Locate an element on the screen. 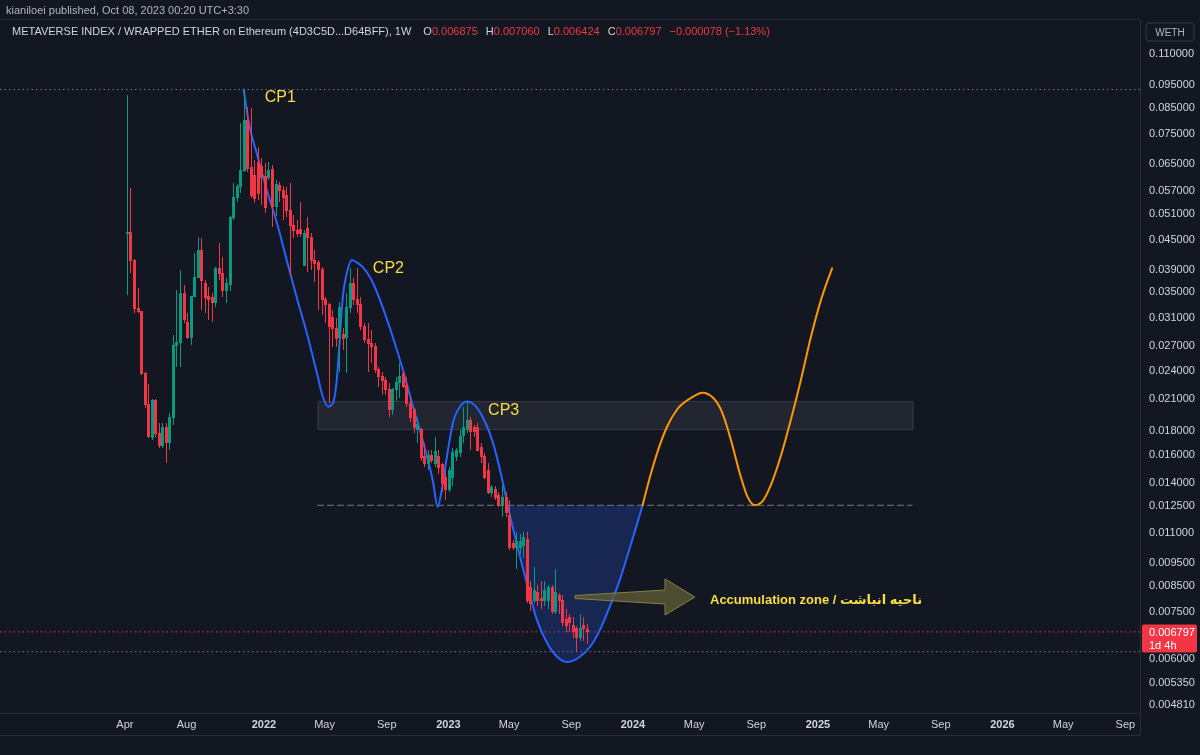 The height and width of the screenshot is (755, 1200). annotation: −0.000078 (−1.13%) is located at coordinates (719, 31).